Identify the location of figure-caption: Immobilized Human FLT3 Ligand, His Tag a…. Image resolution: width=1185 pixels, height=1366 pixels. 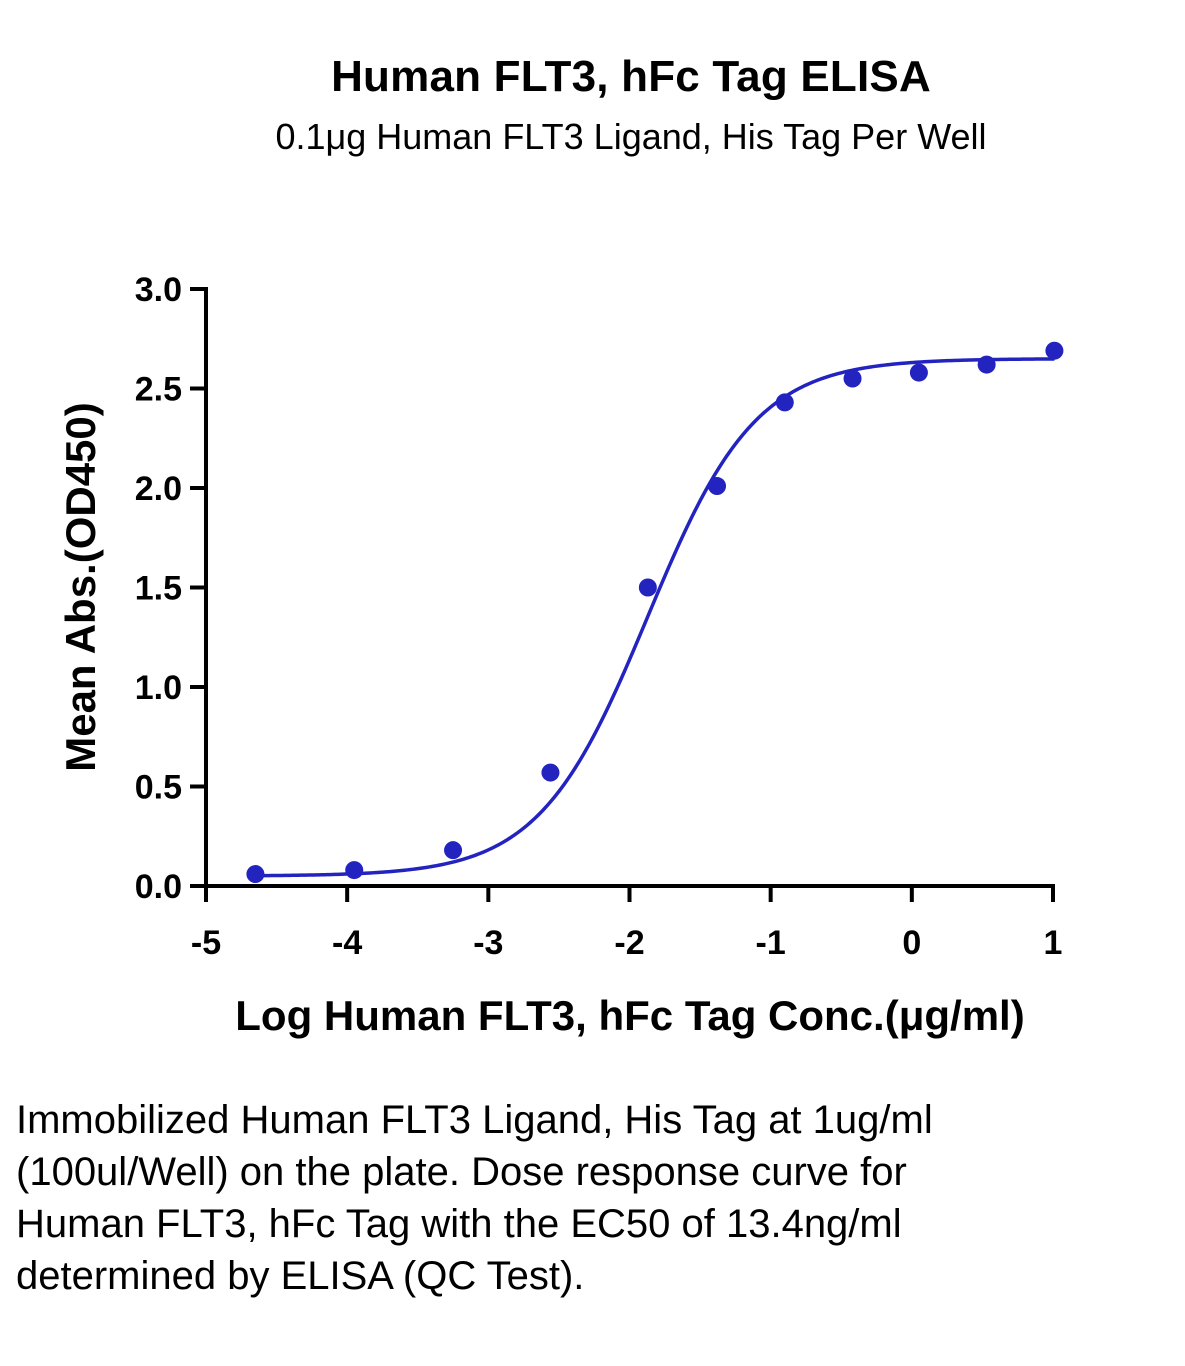
(474, 1198).